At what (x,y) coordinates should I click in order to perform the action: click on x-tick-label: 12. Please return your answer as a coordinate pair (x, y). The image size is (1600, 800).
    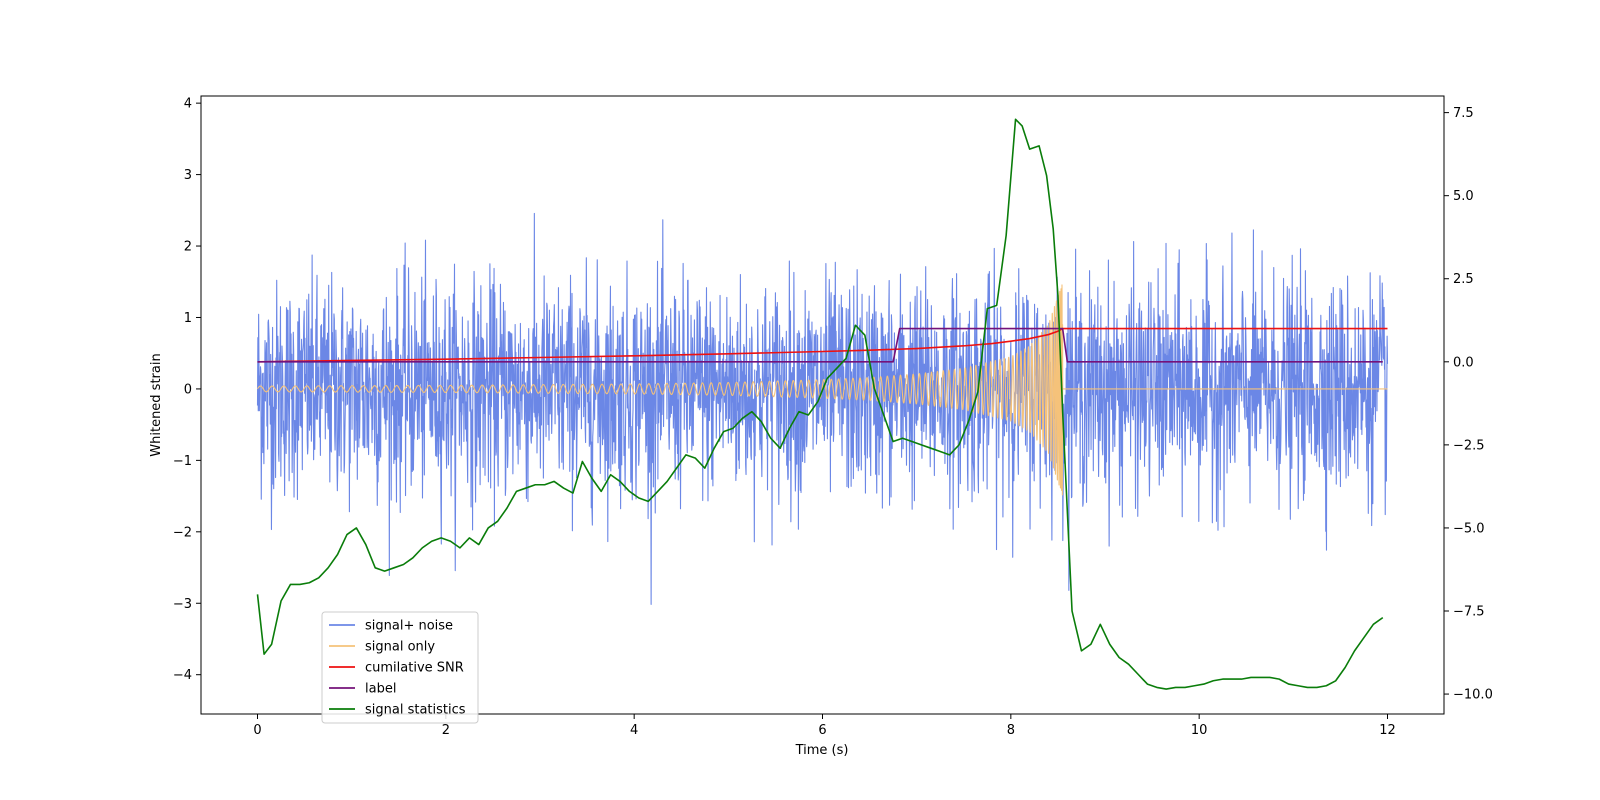
    Looking at the image, I should click on (1387, 730).